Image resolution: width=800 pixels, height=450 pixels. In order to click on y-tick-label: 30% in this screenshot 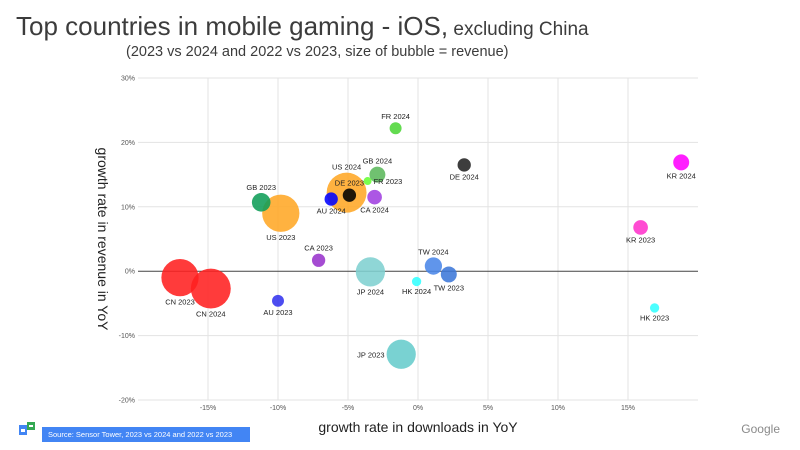, I will do `click(128, 79)`.